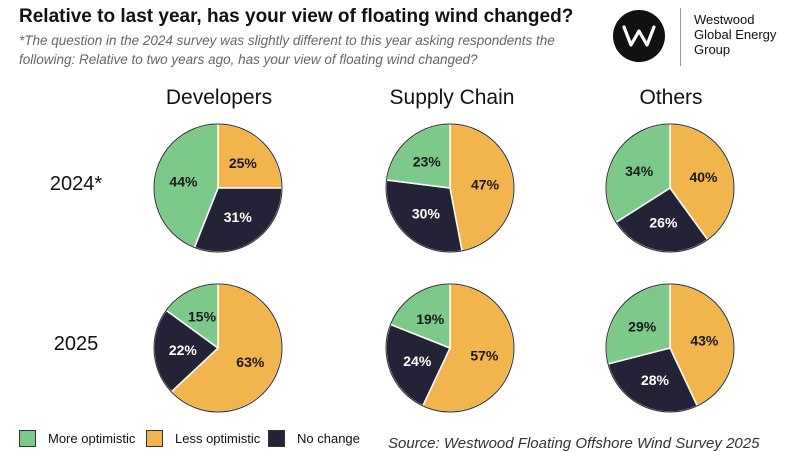 The width and height of the screenshot is (797, 452). Describe the element at coordinates (183, 181) in the screenshot. I see `pie-data-label: 44%` at that location.